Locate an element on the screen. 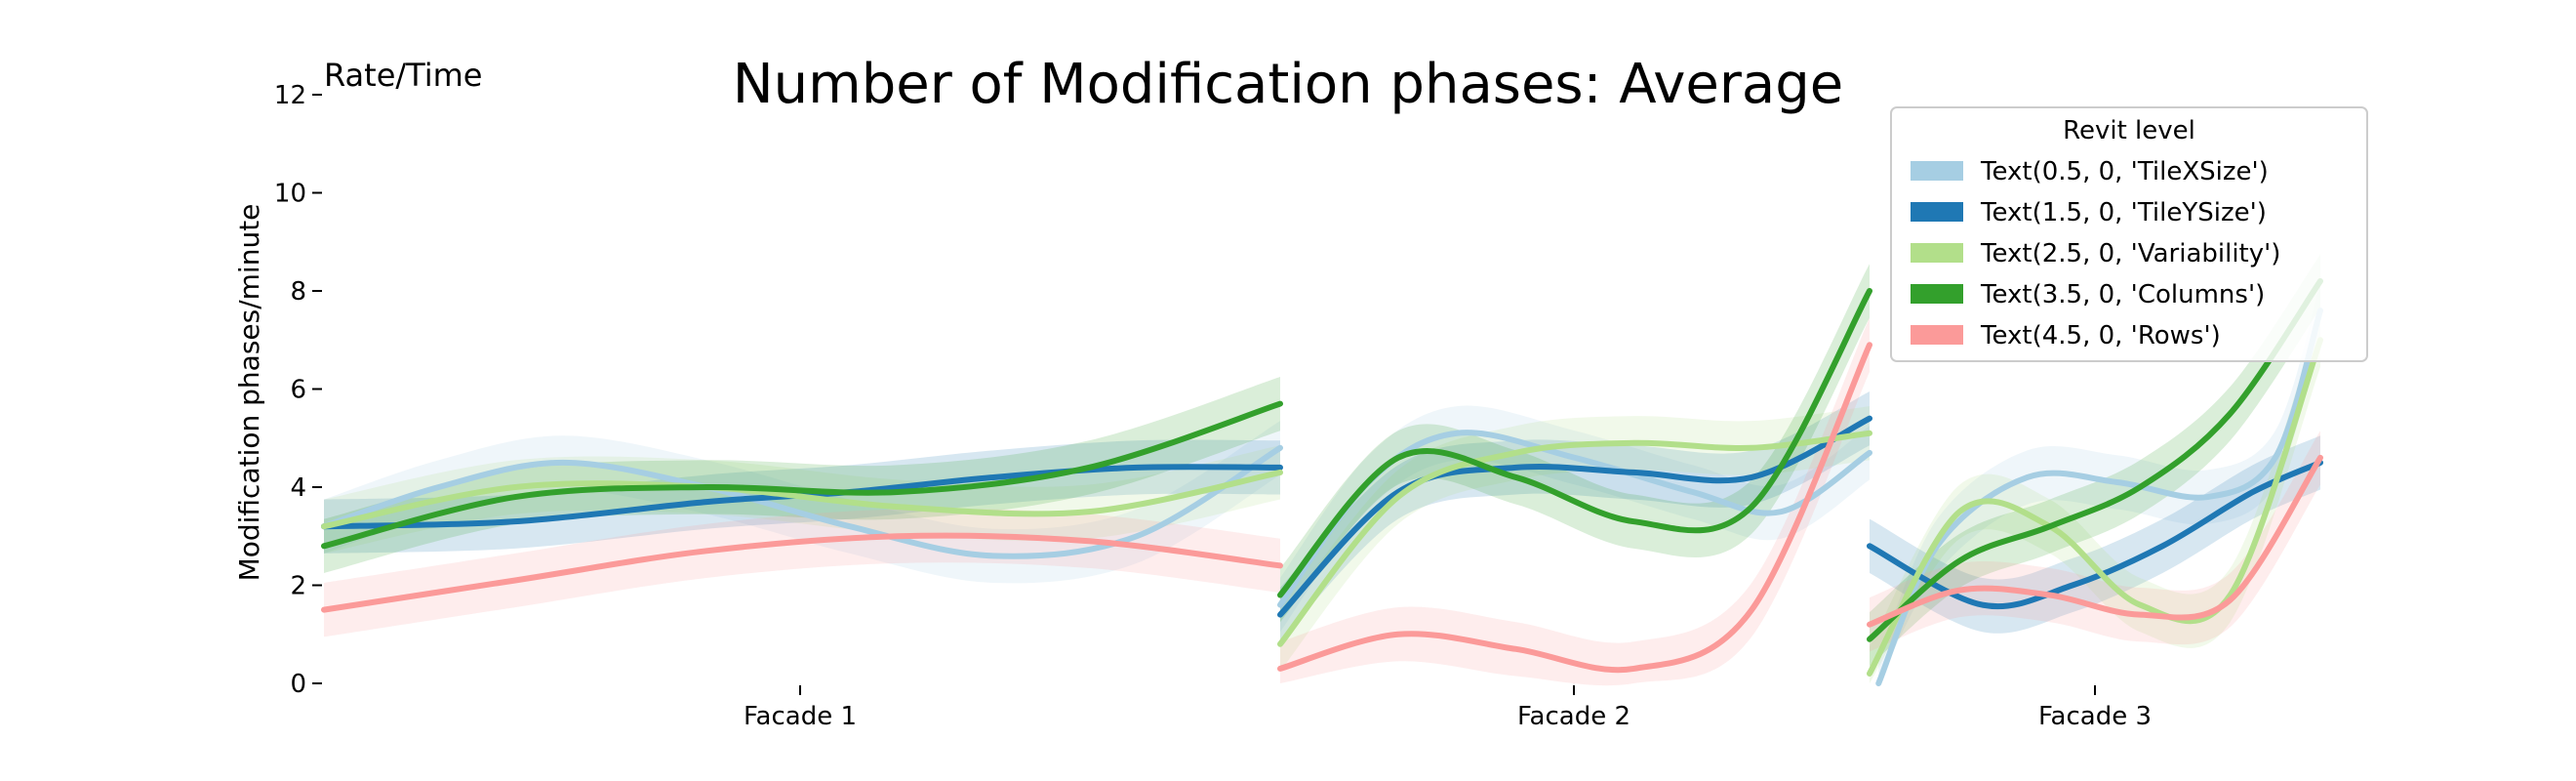 The image size is (2576, 781). legend-box is located at coordinates (2129, 234).